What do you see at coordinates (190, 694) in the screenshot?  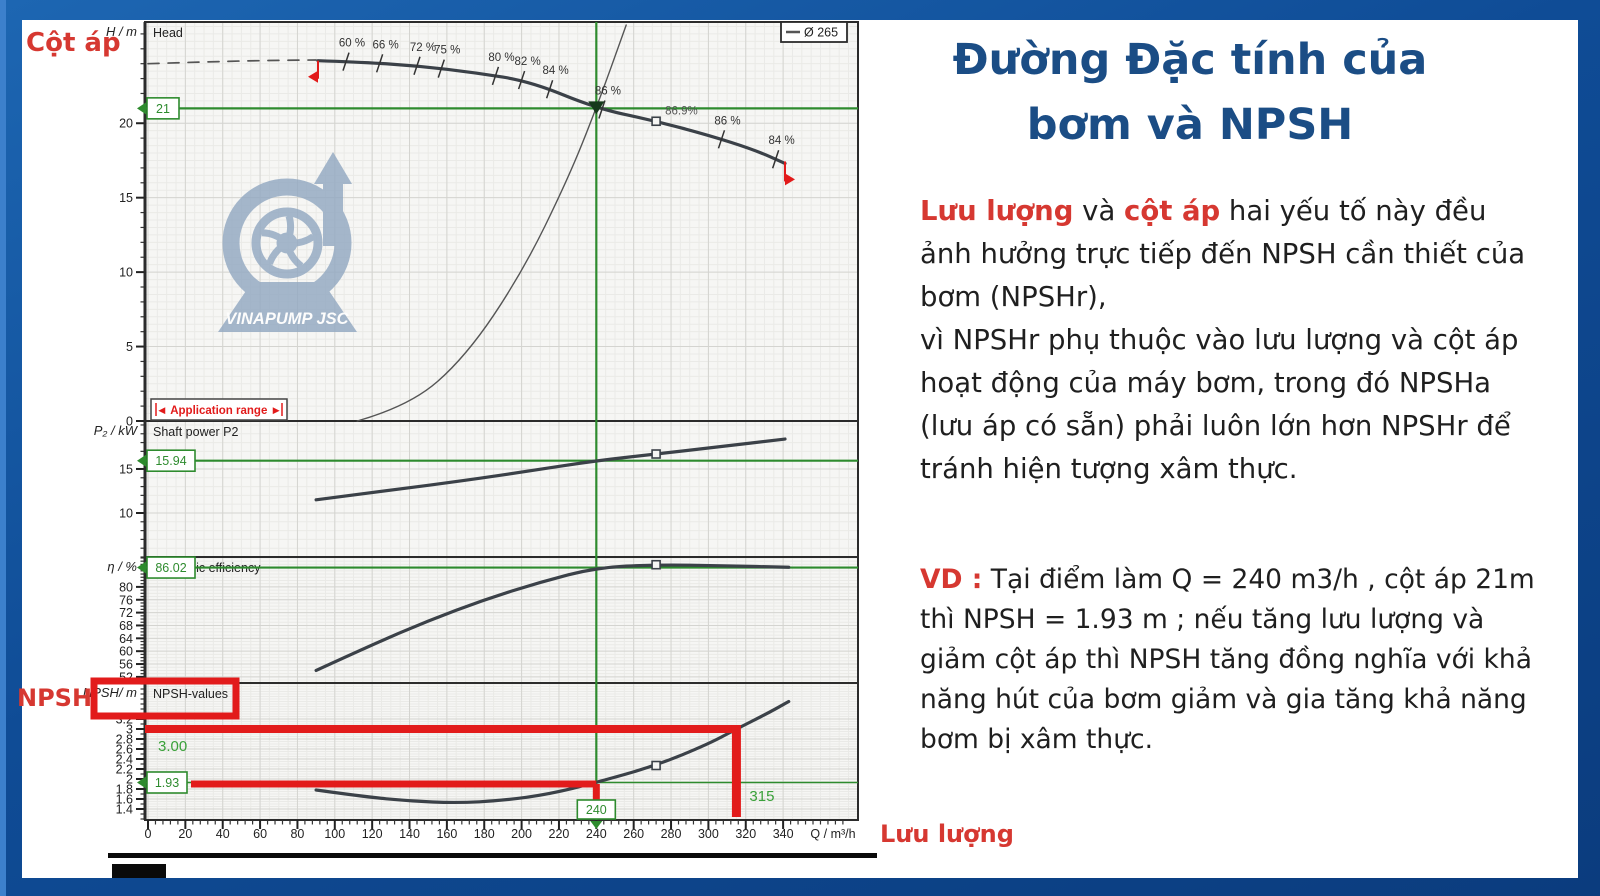 I see `svg-text: NPSH-values` at bounding box center [190, 694].